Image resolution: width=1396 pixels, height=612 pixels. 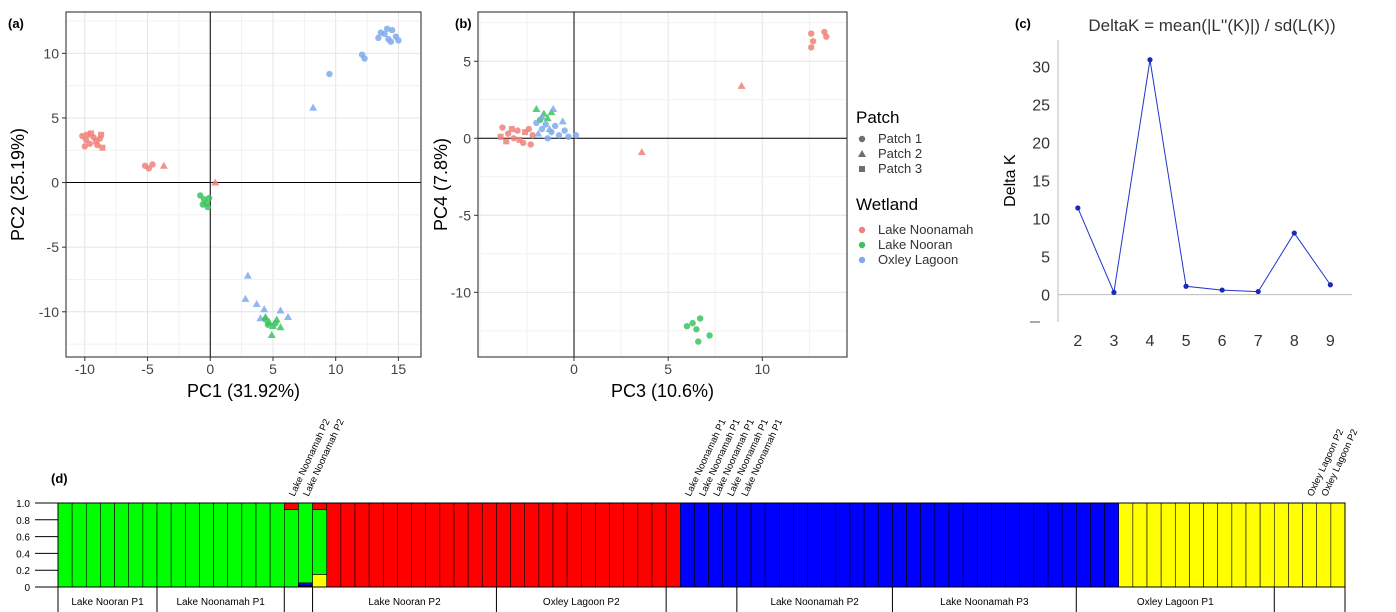 What do you see at coordinates (1211, 25) in the screenshot?
I see `chart-title: DeltaK = mean(|L''(K)|) / sd(L(K))` at bounding box center [1211, 25].